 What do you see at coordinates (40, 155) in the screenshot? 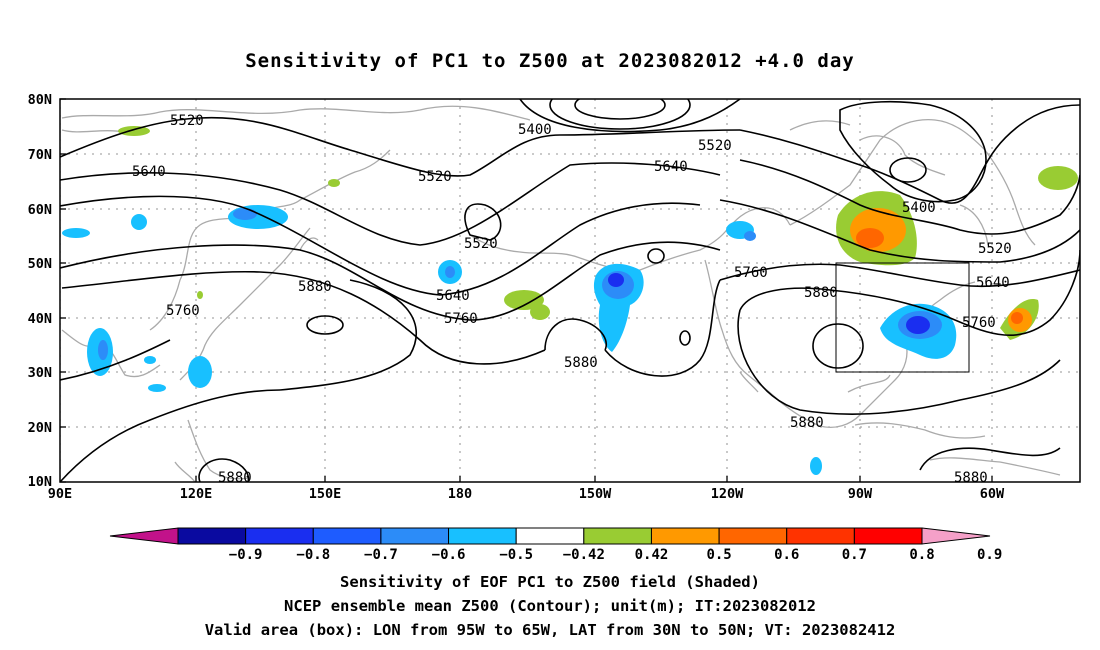
I see `y-tick-label: 70N` at bounding box center [40, 155].